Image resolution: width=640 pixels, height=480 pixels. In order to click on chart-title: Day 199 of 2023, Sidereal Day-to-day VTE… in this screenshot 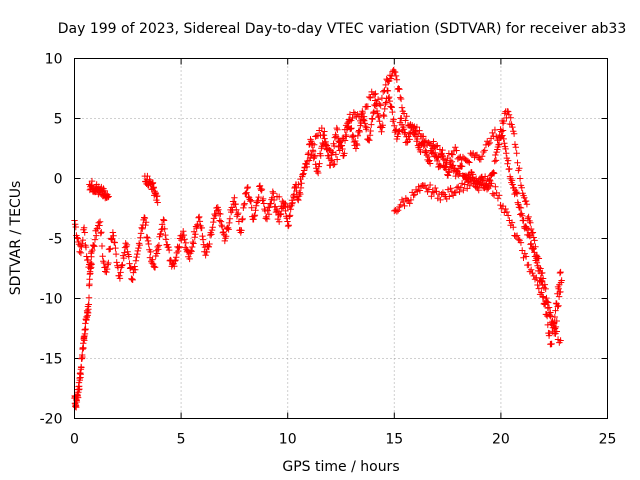, I will do `click(342, 29)`.